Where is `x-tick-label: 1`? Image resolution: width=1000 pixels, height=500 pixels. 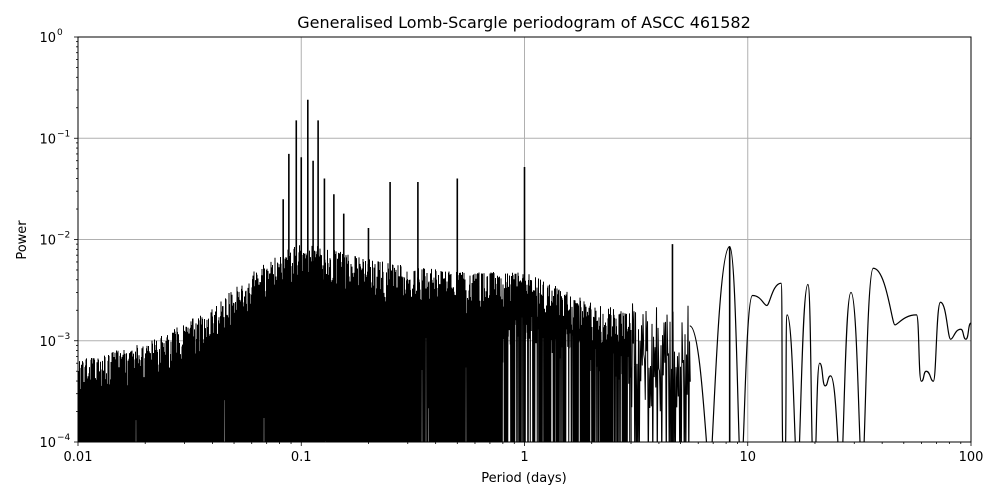
x-tick-label: 1 is located at coordinates (524, 457).